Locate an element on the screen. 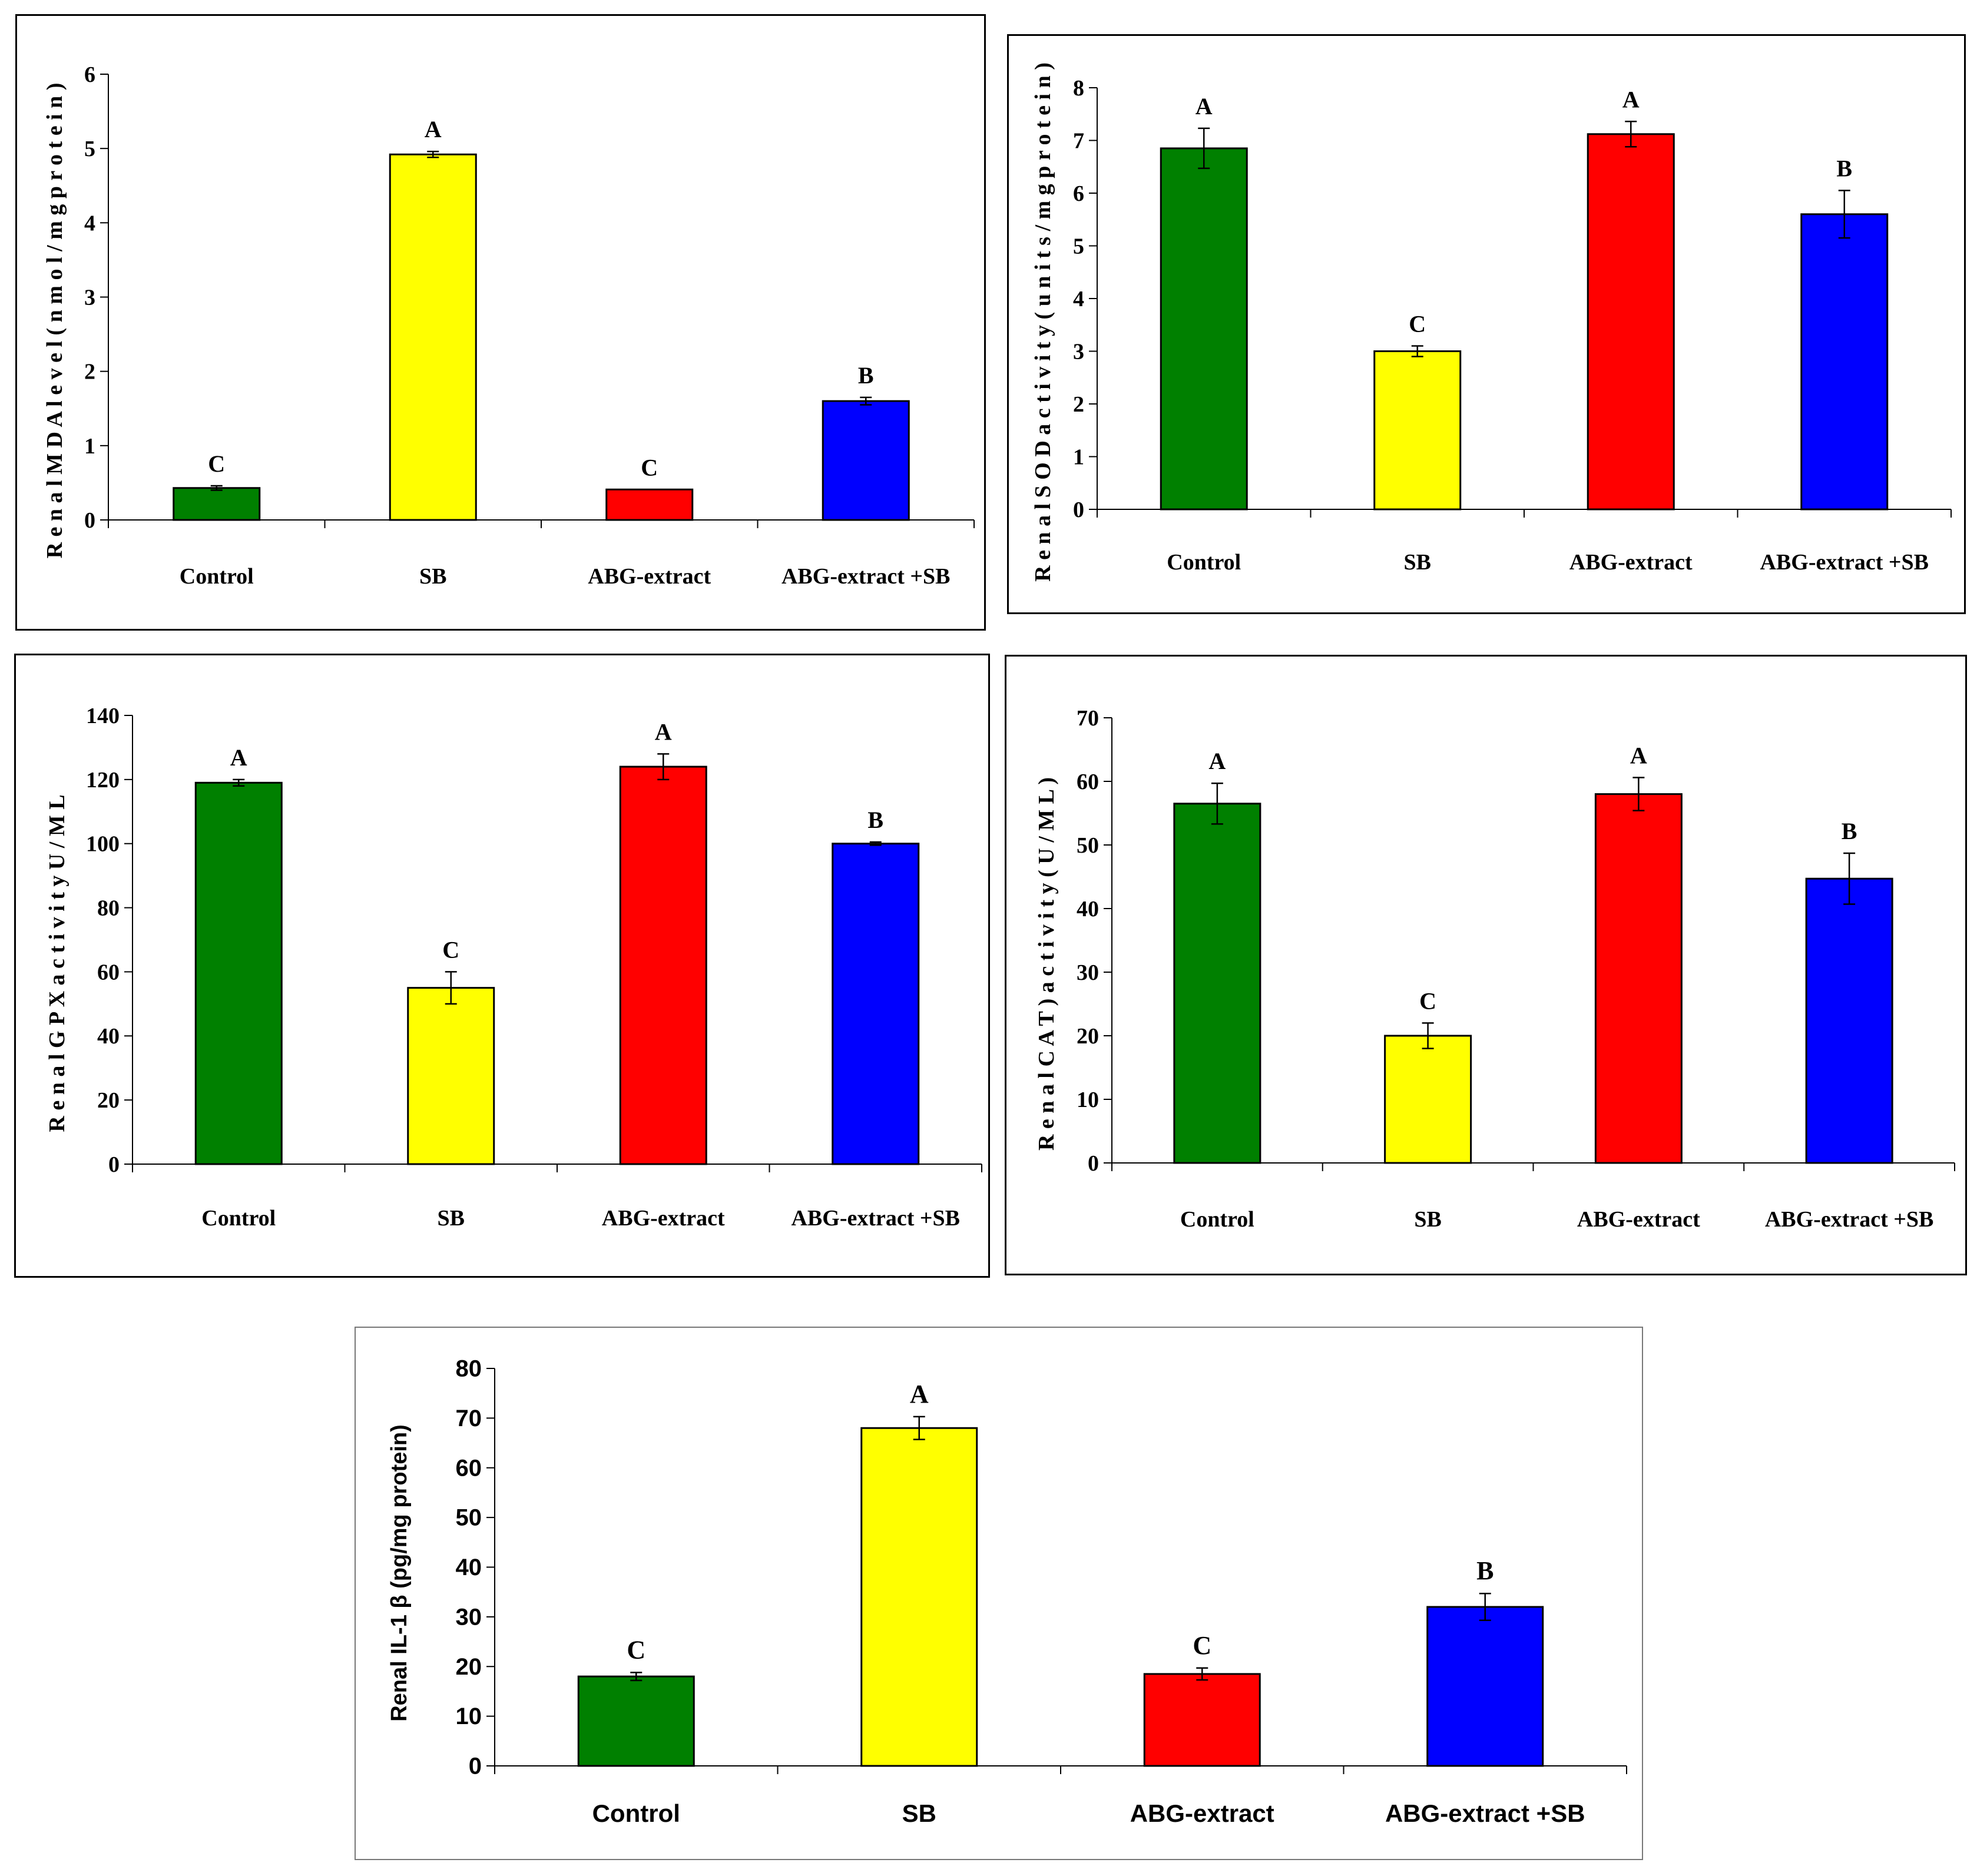  y-tick-label: 5 is located at coordinates (1078, 246).